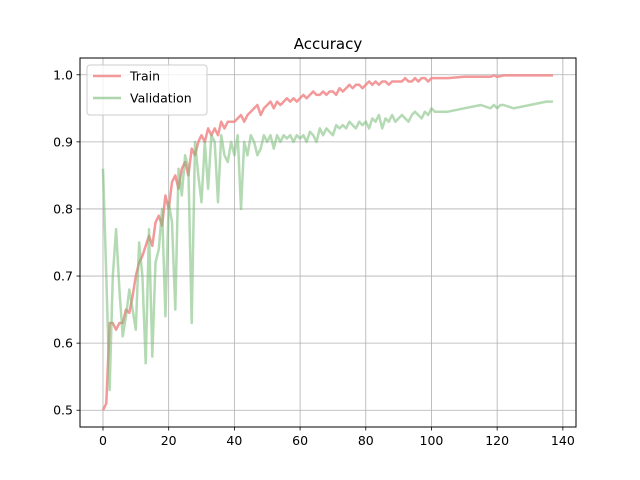 This screenshot has width=640, height=480. I want to click on legend-label-validation: Validation, so click(161, 98).